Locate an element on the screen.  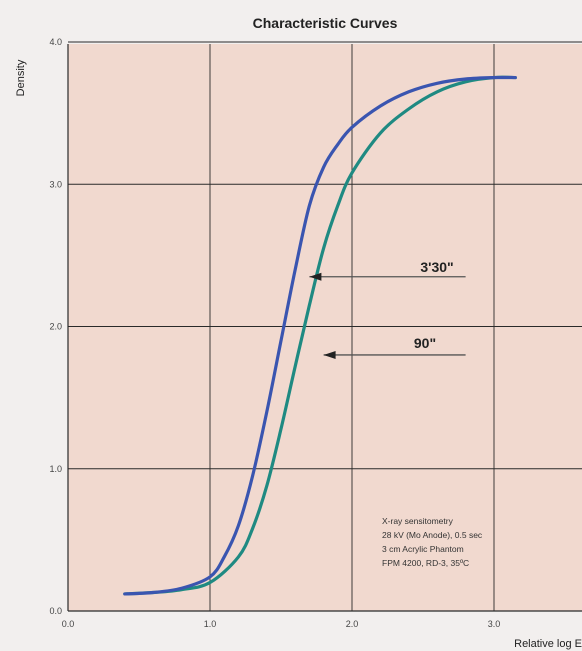
chart-title: Characteristic Curves is located at coordinates (325, 23).